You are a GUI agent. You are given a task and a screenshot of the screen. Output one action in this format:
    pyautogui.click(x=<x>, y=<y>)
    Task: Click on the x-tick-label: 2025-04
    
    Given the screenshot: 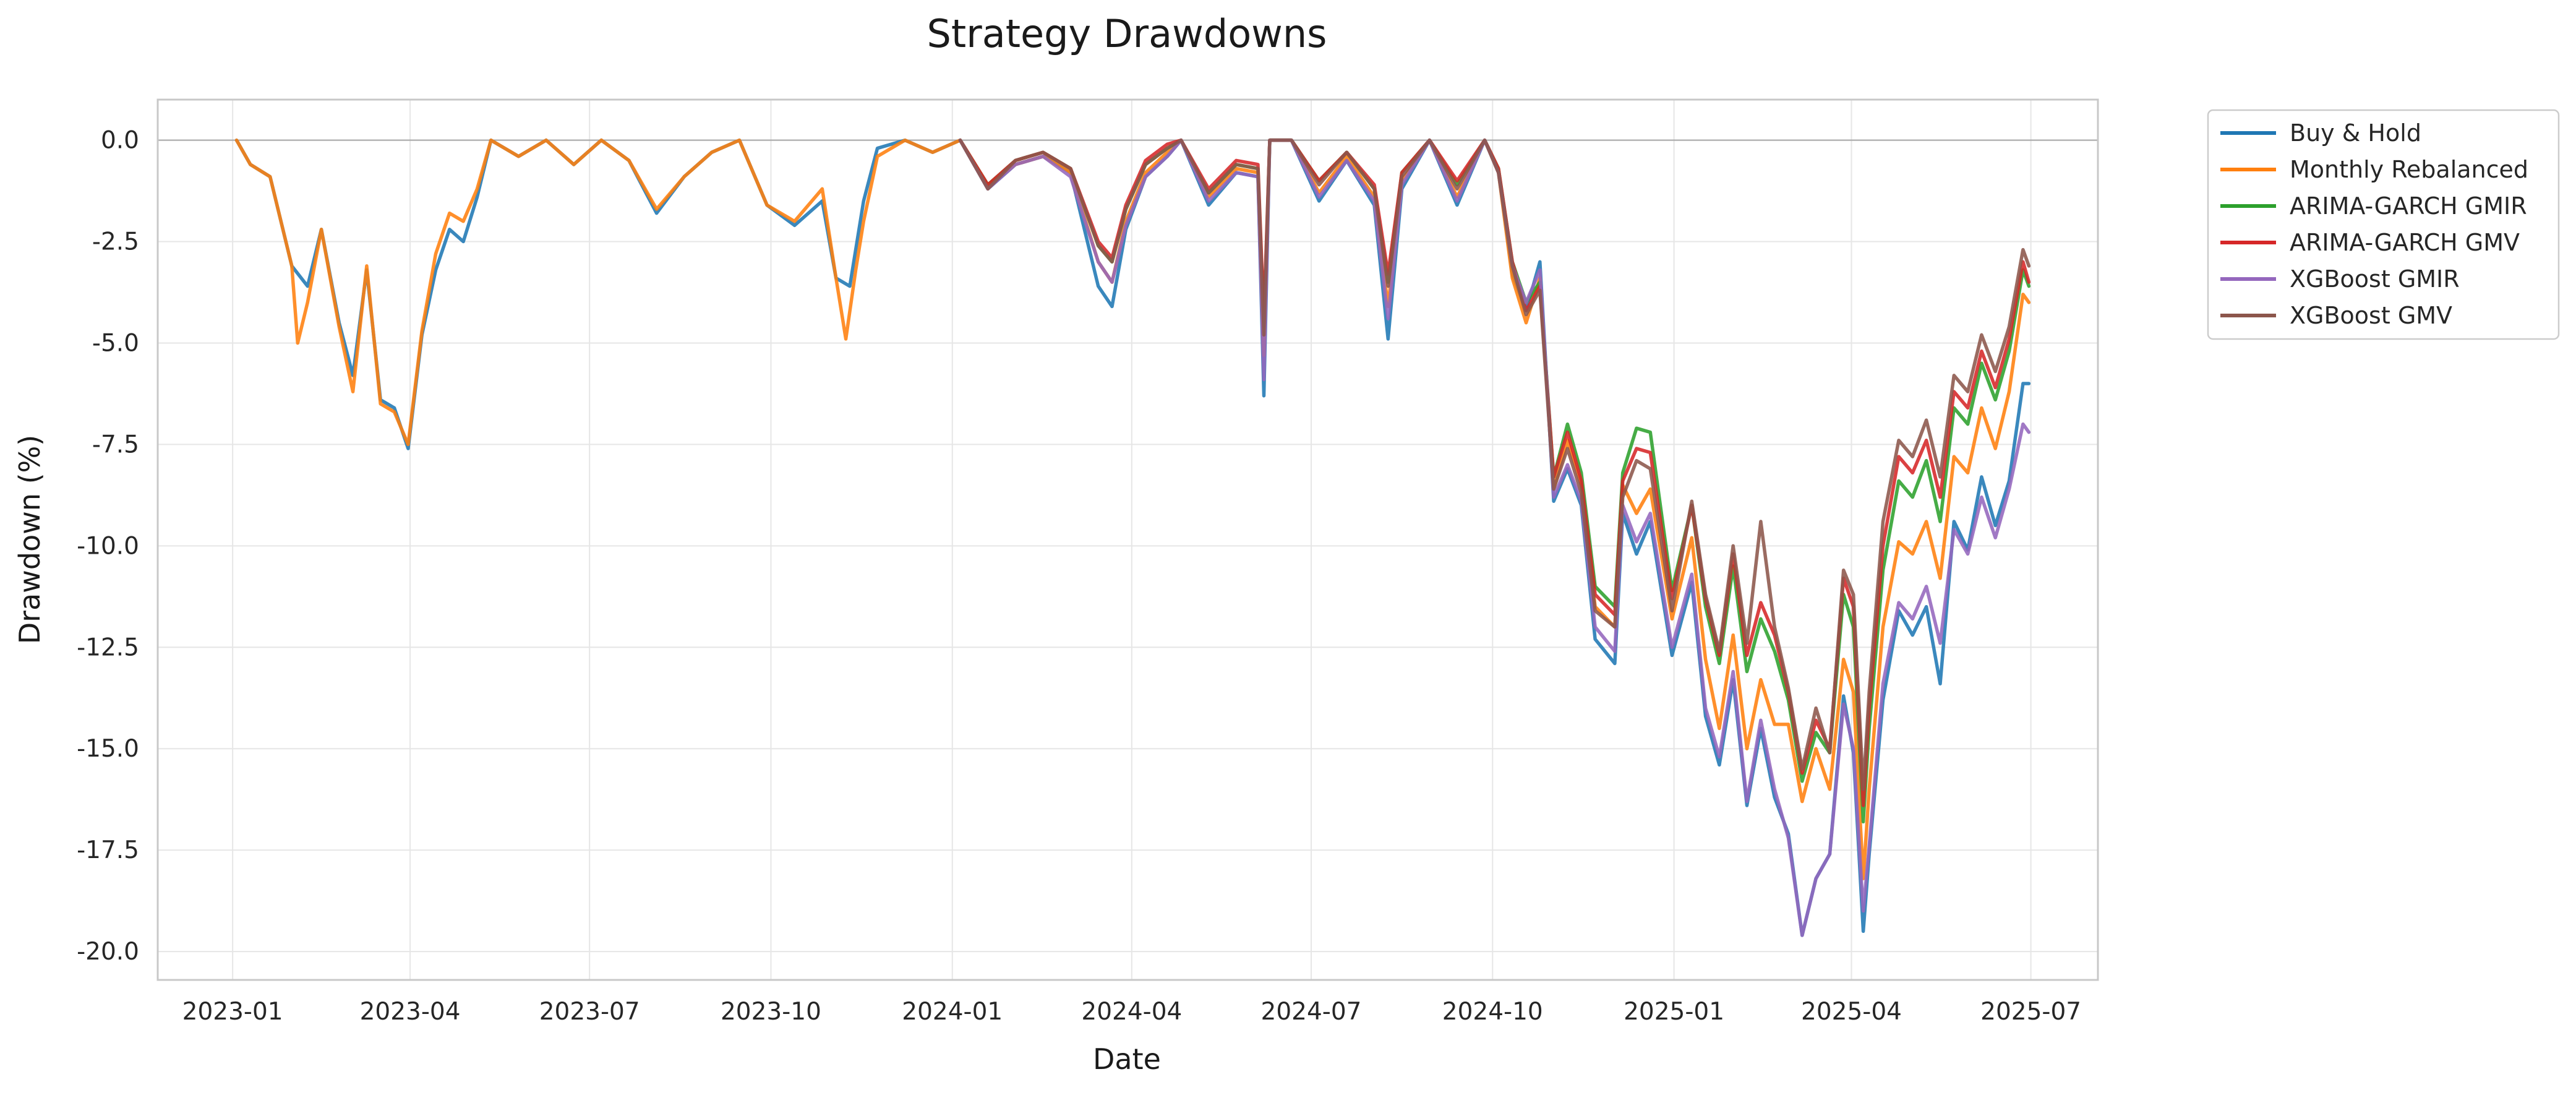 What is the action you would take?
    pyautogui.click(x=1851, y=1012)
    